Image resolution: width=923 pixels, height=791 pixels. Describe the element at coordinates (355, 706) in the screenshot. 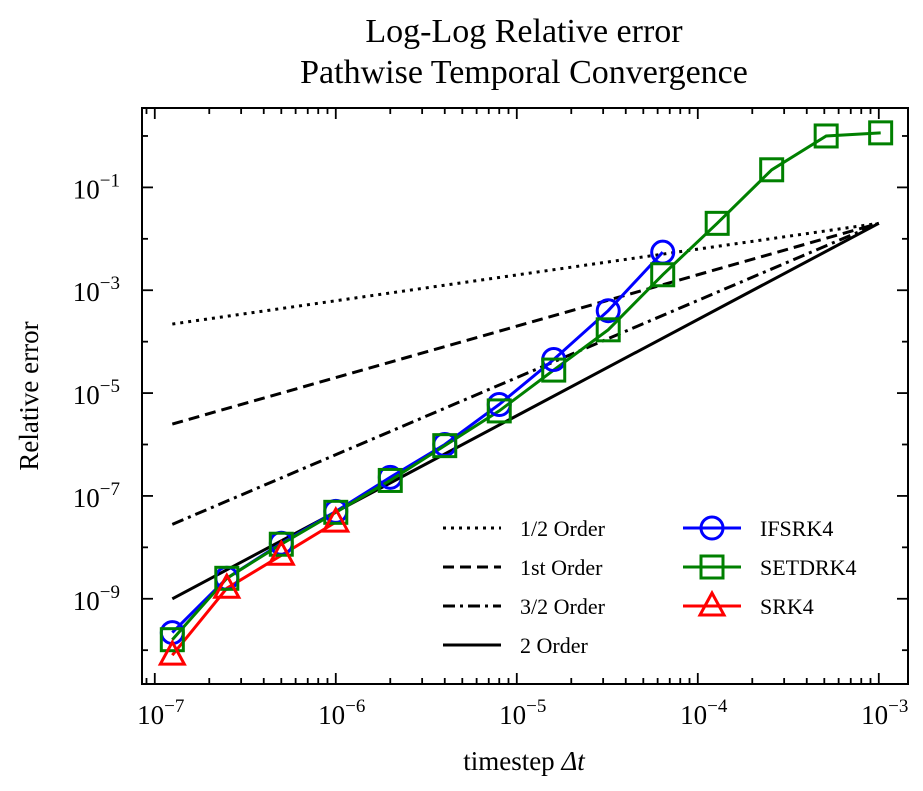

I see `x-tick-label-2-exponent: −6` at that location.